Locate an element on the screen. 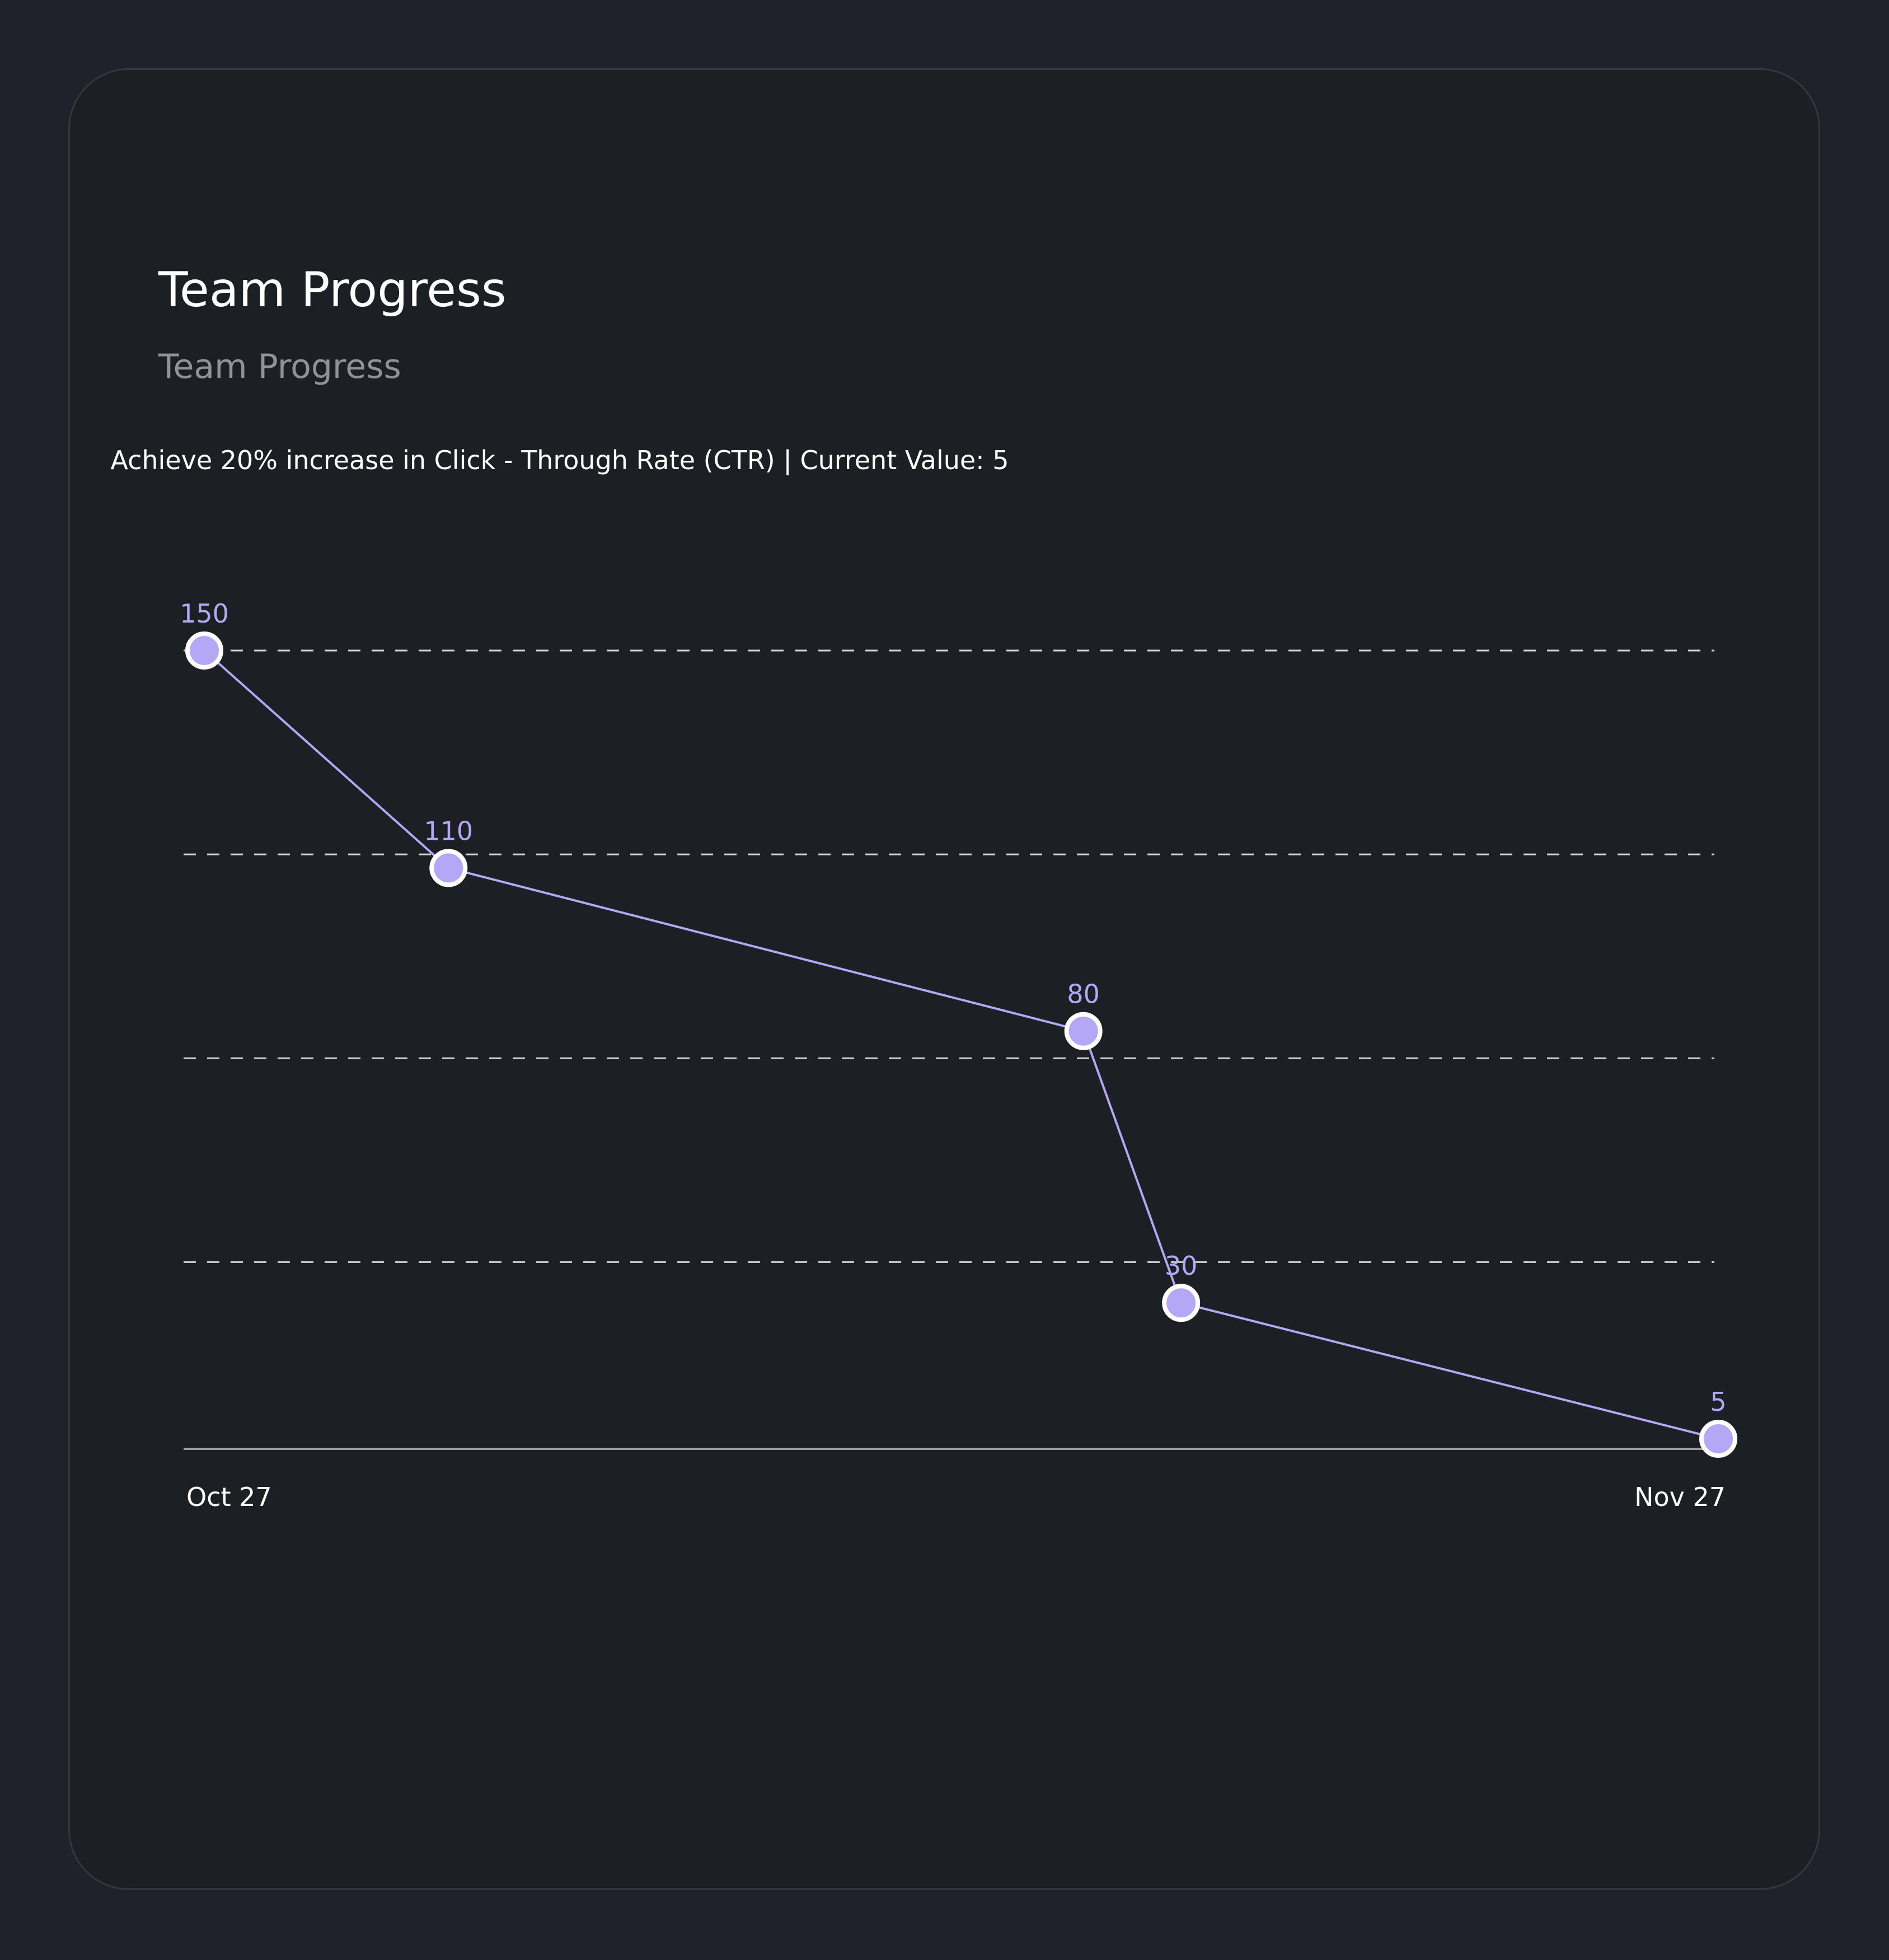  data-label: 80 is located at coordinates (1083, 994).